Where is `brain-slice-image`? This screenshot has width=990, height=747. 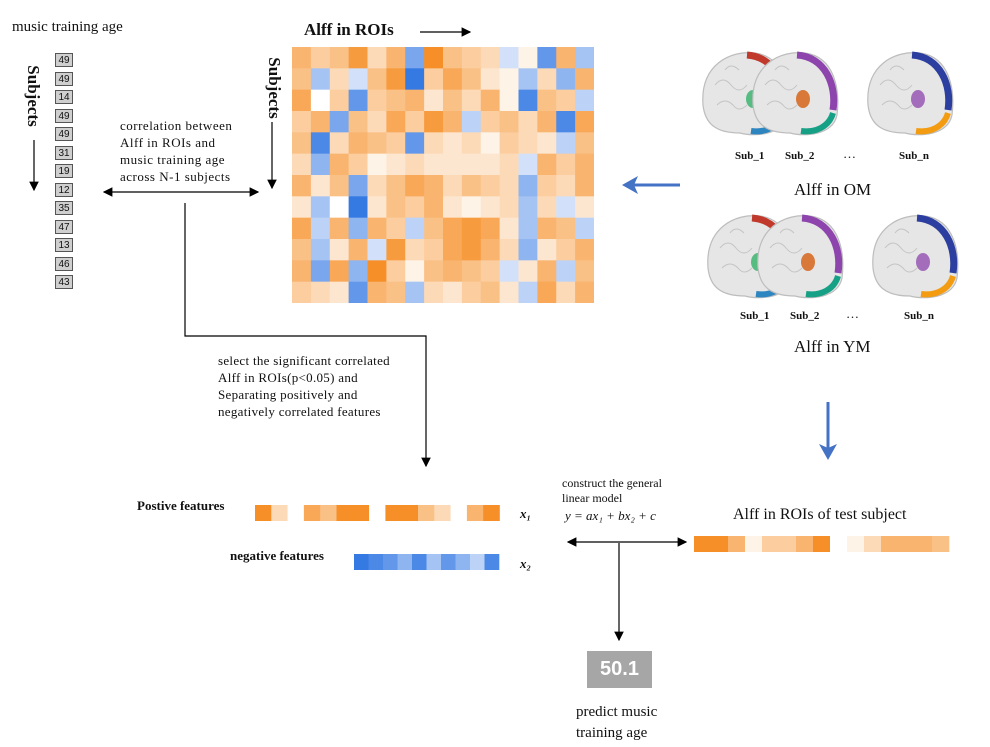
brain-slice-image is located at coordinates (795, 93).